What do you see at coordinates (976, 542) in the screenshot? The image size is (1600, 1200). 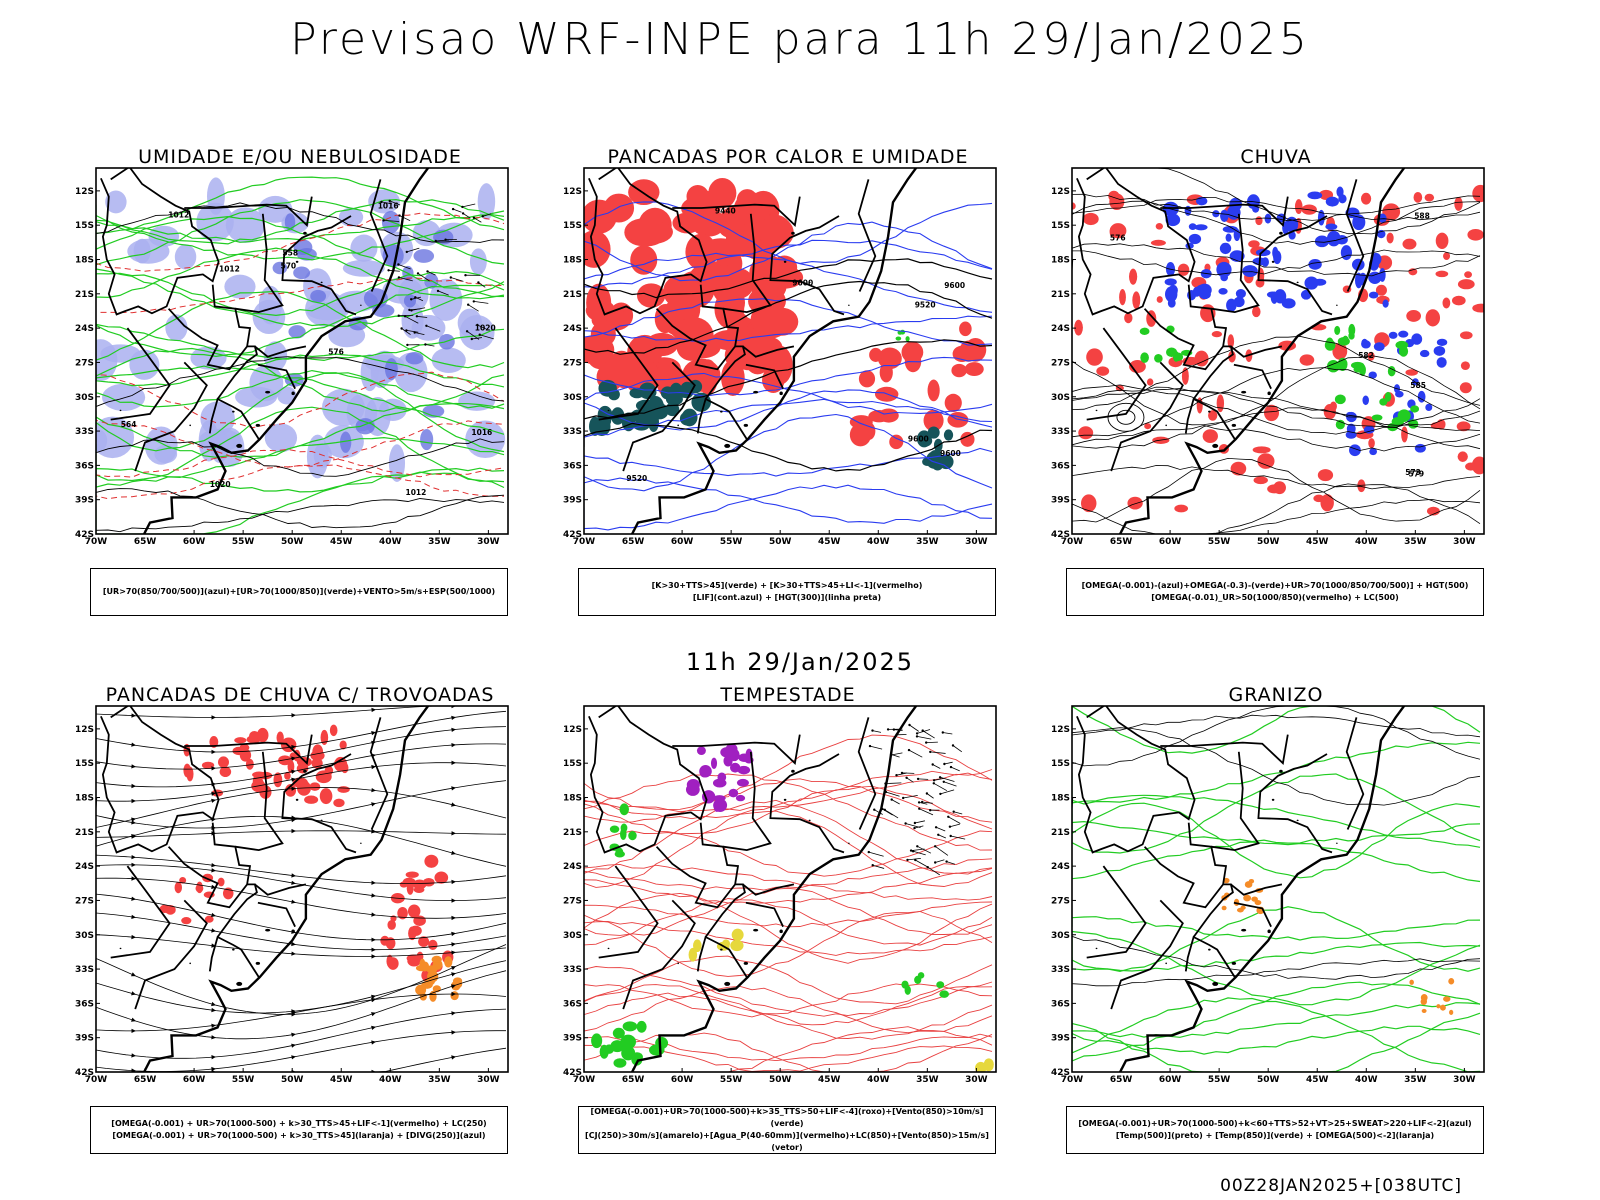 I see `lon-label: 30W` at bounding box center [976, 542].